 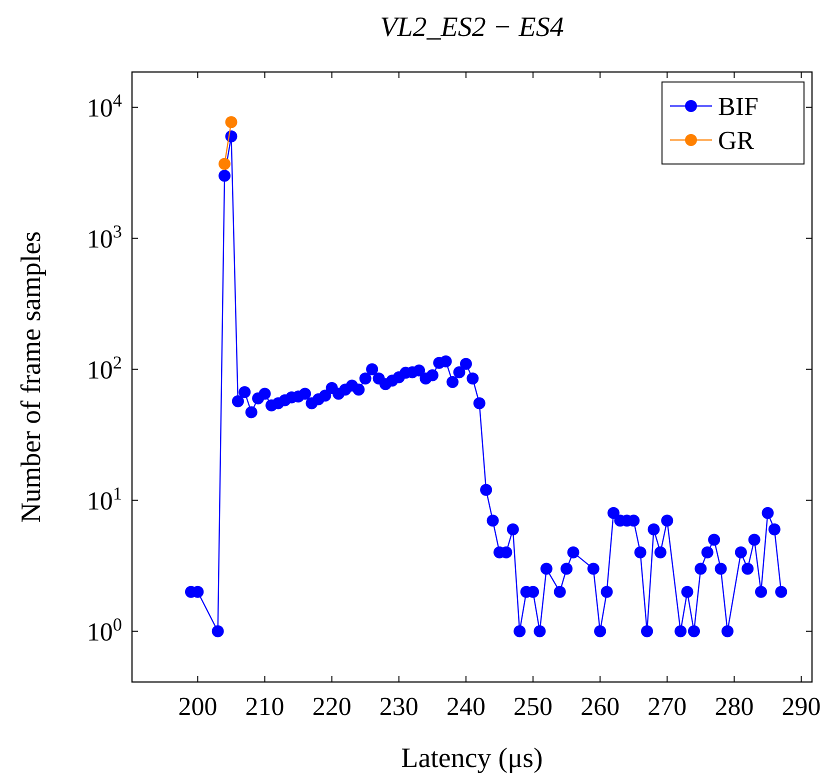 I want to click on y-tick-label: 10$^{2}$, so click(x=104, y=368).